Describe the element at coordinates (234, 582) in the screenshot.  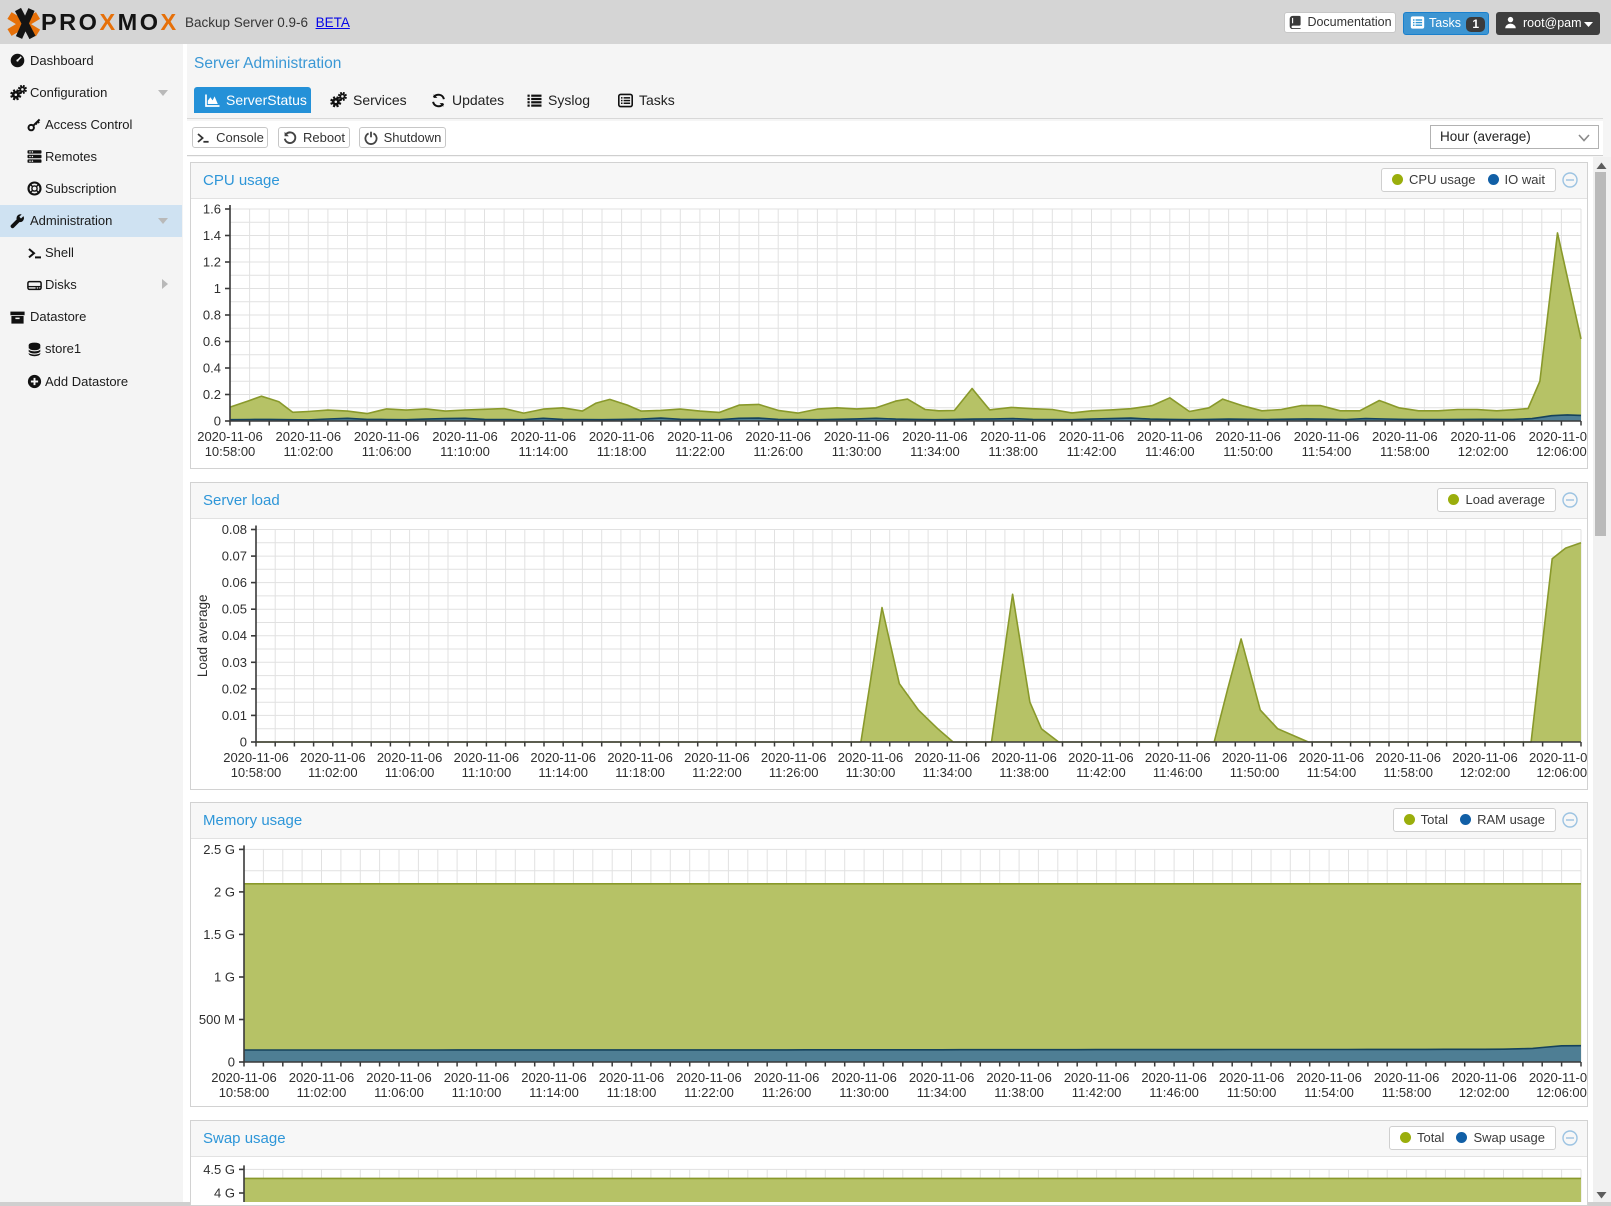
I see `svg-text: 0.06` at that location.